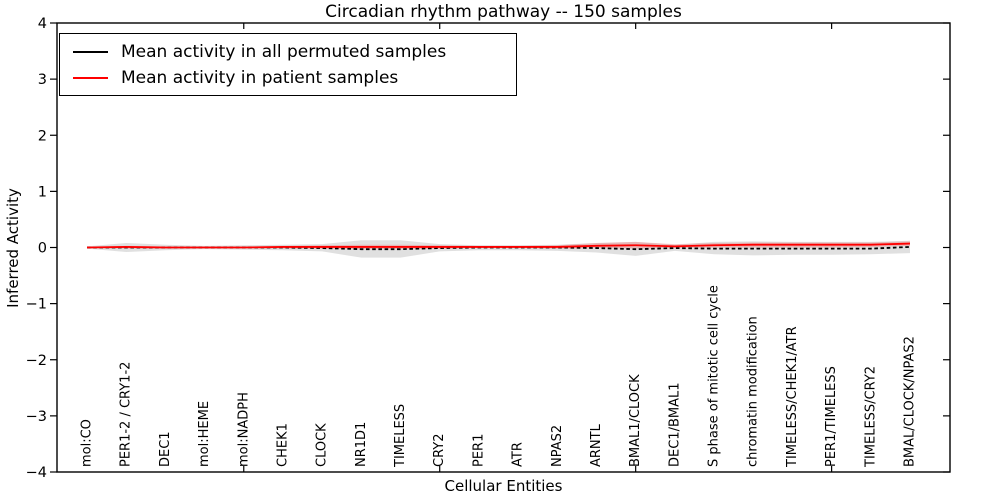 The image size is (1000, 500). Describe the element at coordinates (361, 444) in the screenshot. I see `x-category-label: NR1D1` at that location.